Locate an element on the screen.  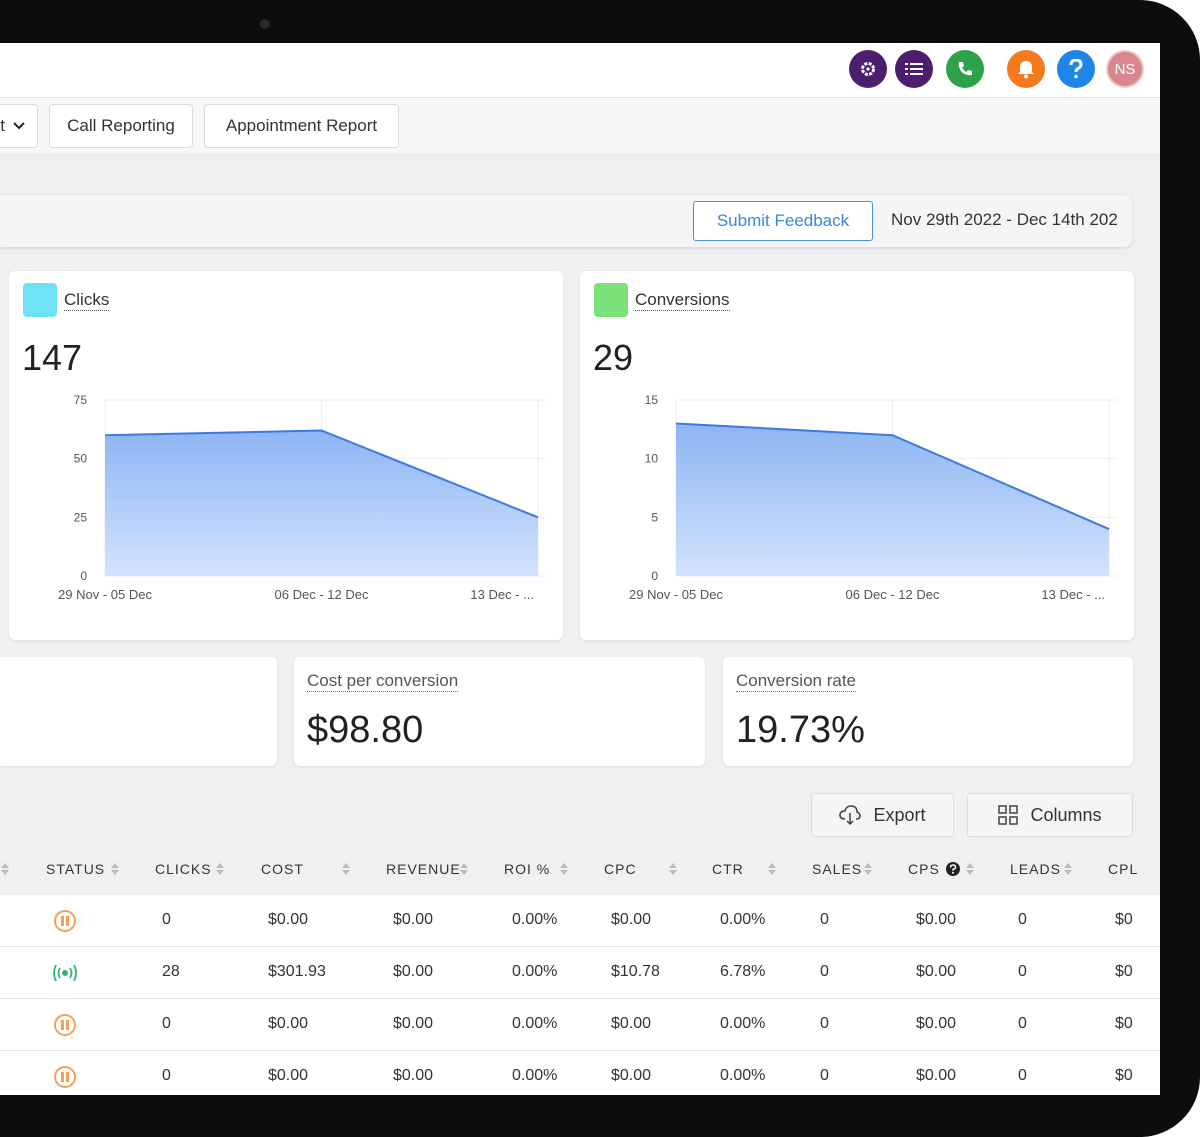
status-dot is located at coordinates (65, 973).